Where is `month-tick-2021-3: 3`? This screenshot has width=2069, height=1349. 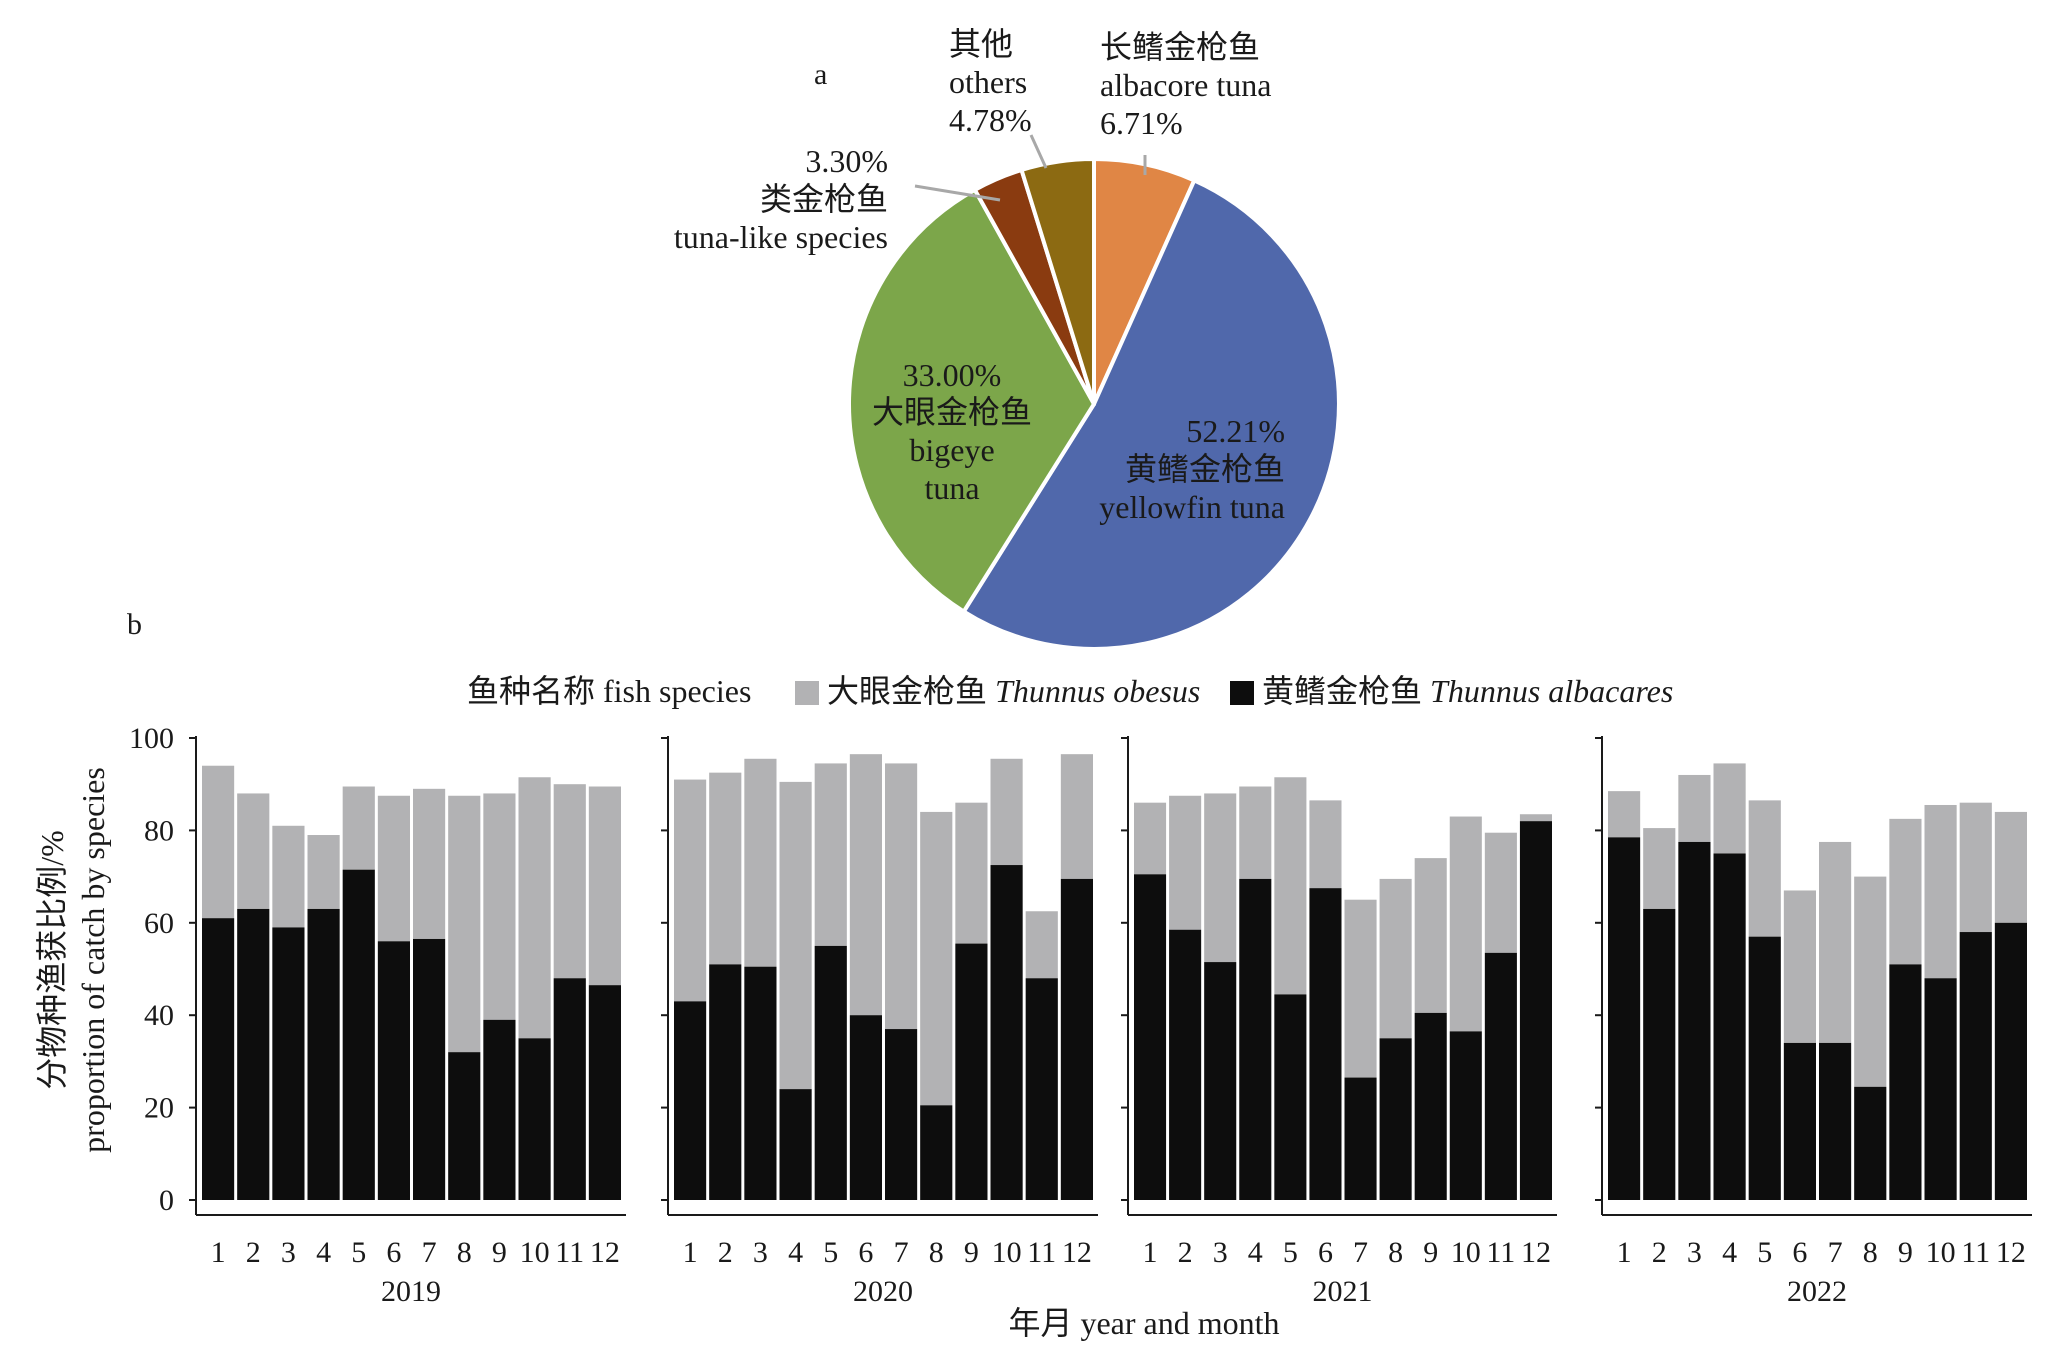 month-tick-2021-3: 3 is located at coordinates (1220, 1252).